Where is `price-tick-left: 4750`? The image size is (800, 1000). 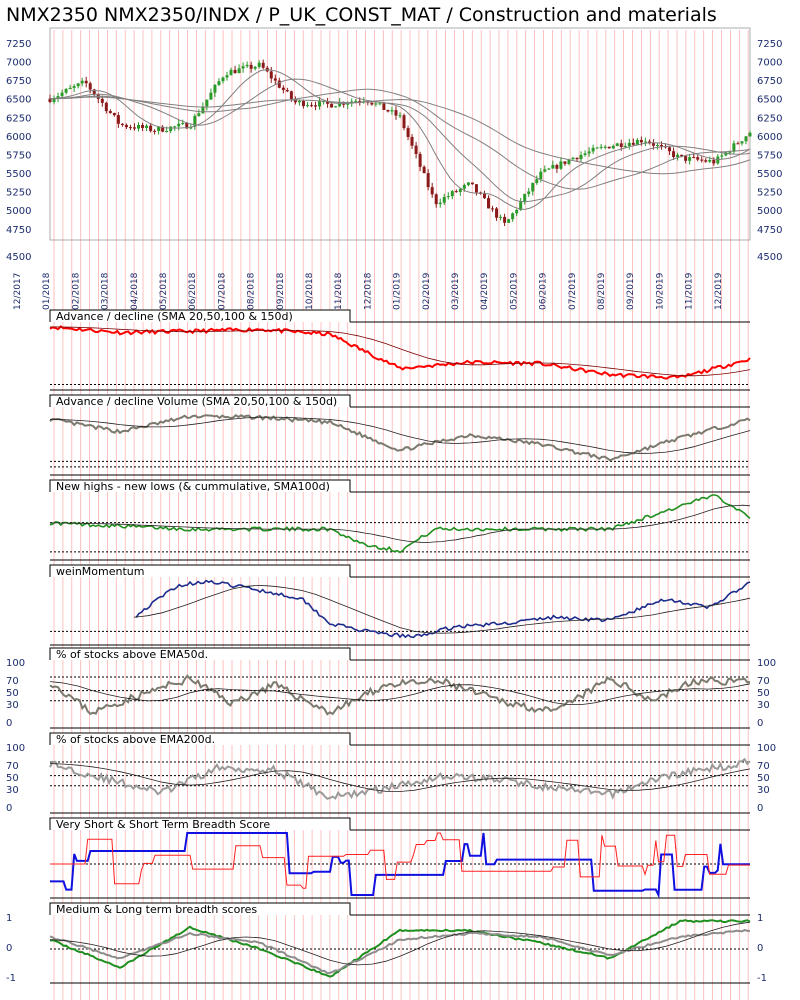 price-tick-left: 4750 is located at coordinates (18, 230).